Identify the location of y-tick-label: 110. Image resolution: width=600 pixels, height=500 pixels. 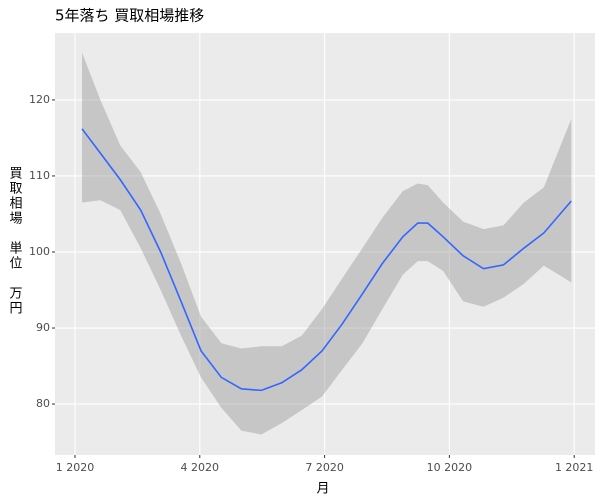
(39, 175).